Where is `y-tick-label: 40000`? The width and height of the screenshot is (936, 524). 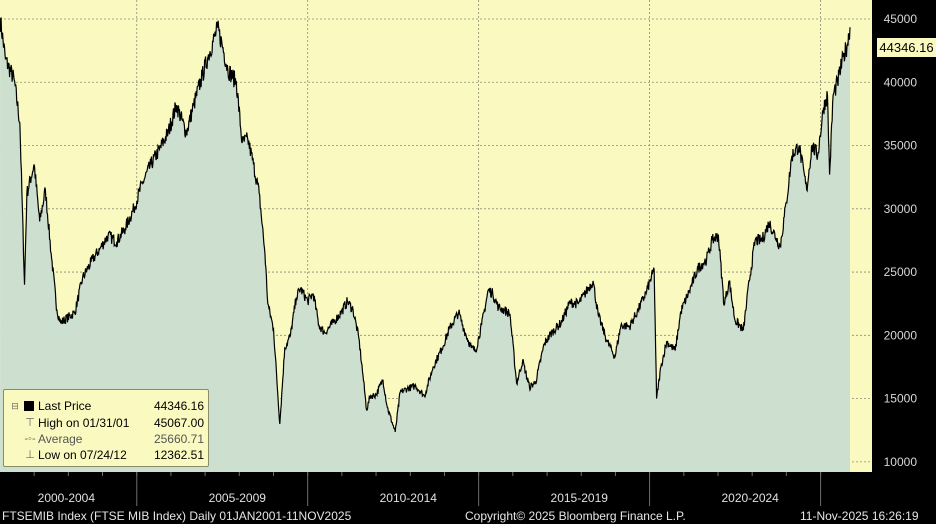
y-tick-label: 40000 is located at coordinates (901, 82).